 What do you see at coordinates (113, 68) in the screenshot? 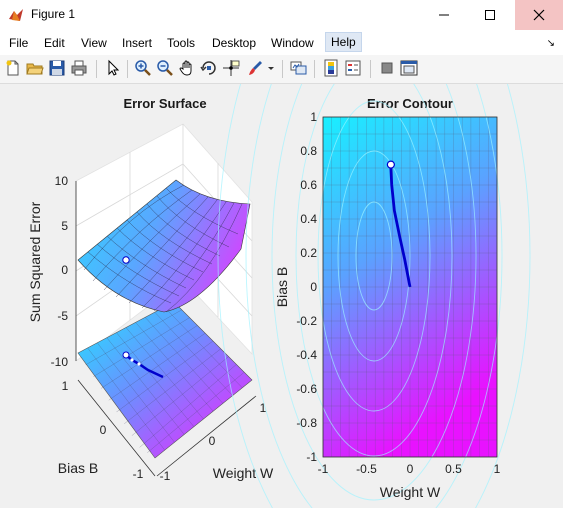
I see `pointer-icon` at bounding box center [113, 68].